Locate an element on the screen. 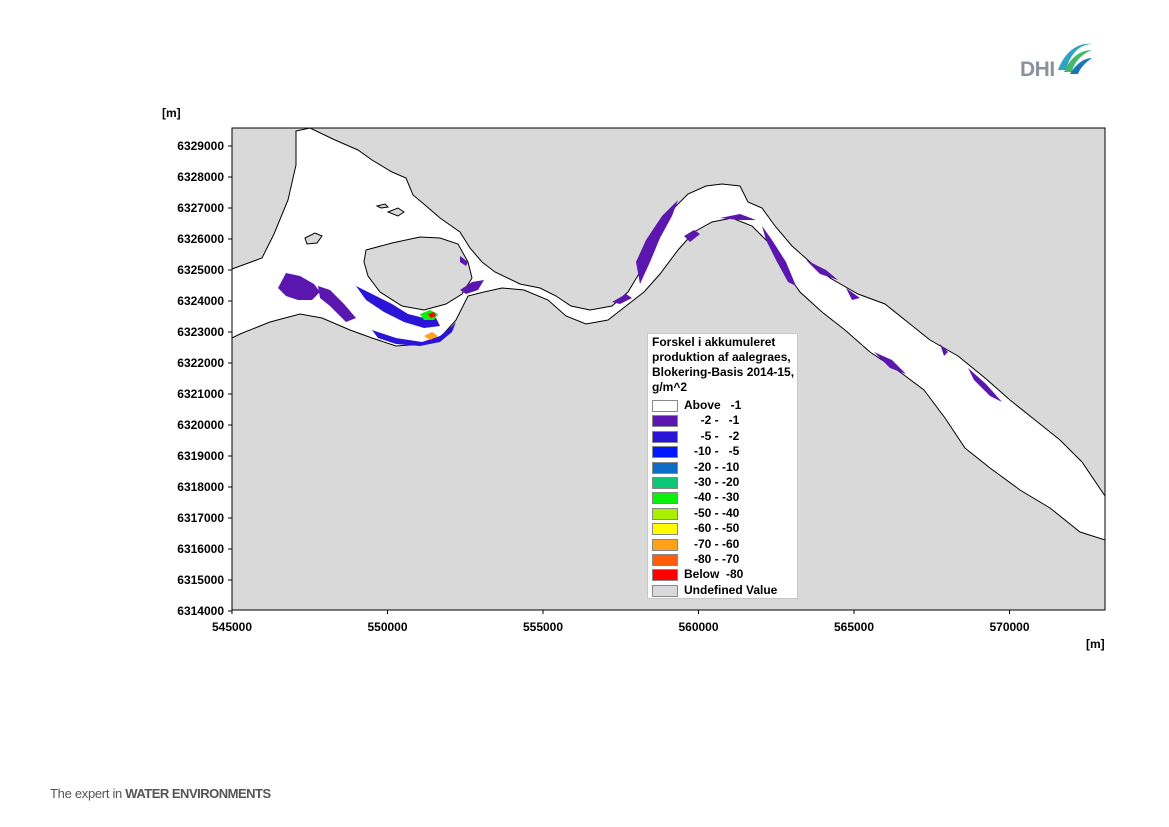 The width and height of the screenshot is (1169, 827). x-tick-label: 560000 is located at coordinates (698, 627).